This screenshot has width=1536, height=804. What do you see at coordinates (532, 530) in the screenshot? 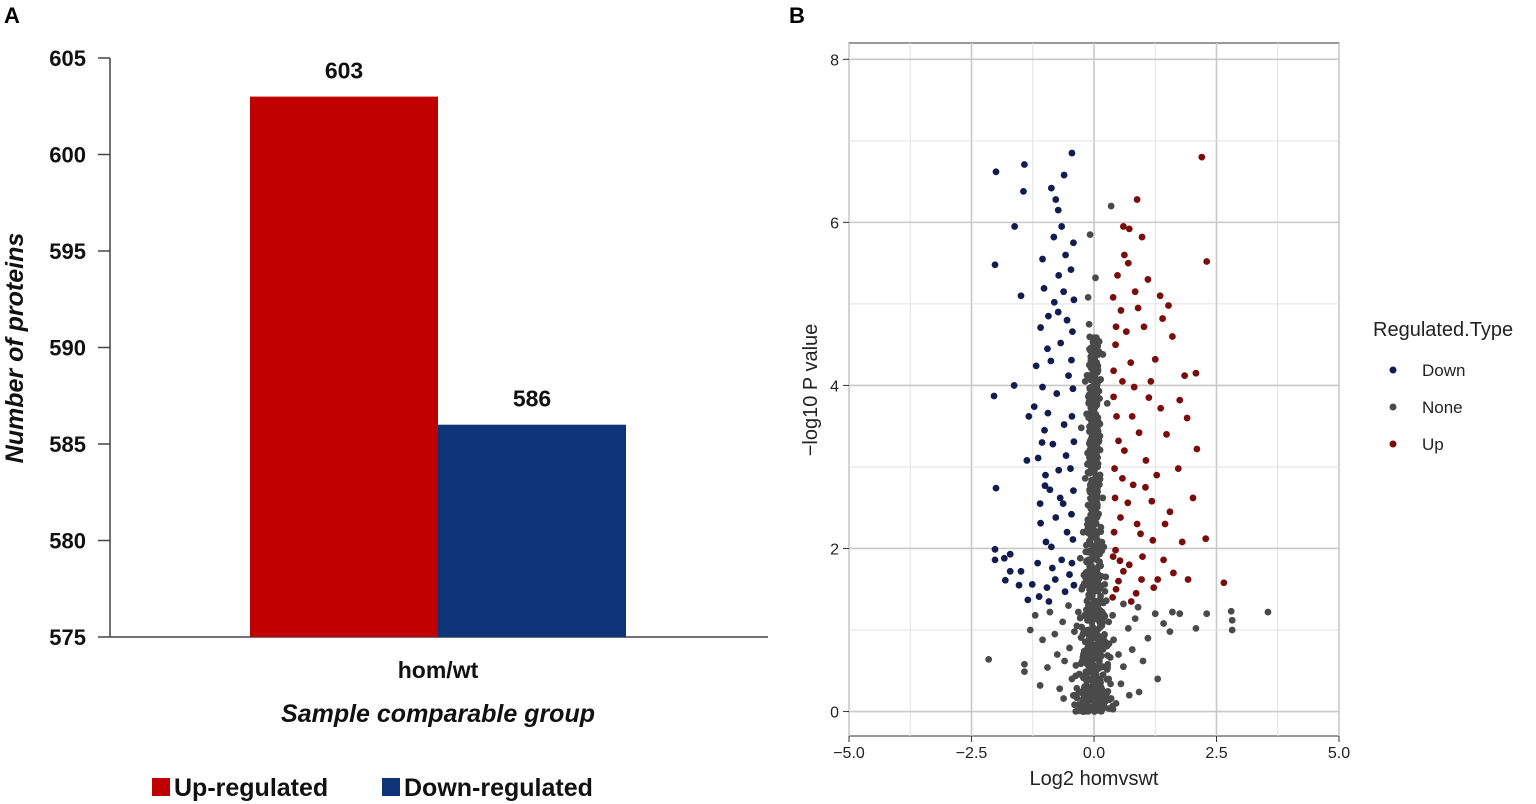
I see `bar-down-regulated` at bounding box center [532, 530].